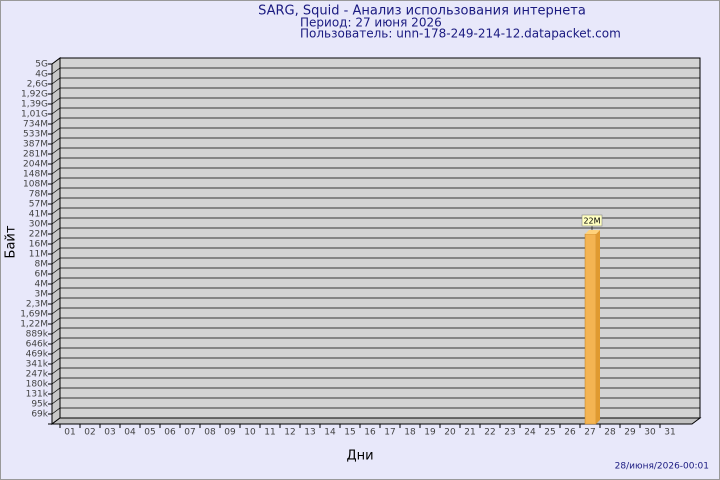 This screenshot has width=720, height=480. I want to click on y-axis-label: Байт, so click(11, 241).